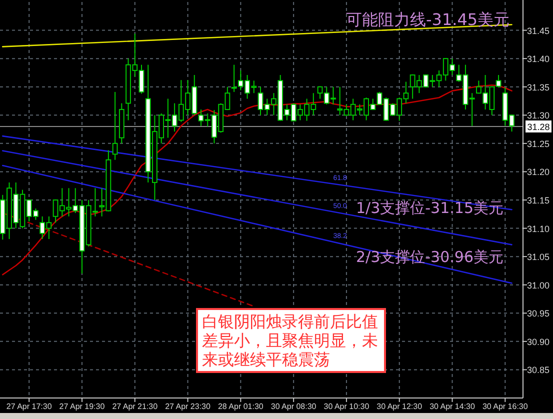 The height and width of the screenshot is (419, 553). Describe the element at coordinates (538, 59) in the screenshot. I see `y-tick-label: 31.40` at that location.